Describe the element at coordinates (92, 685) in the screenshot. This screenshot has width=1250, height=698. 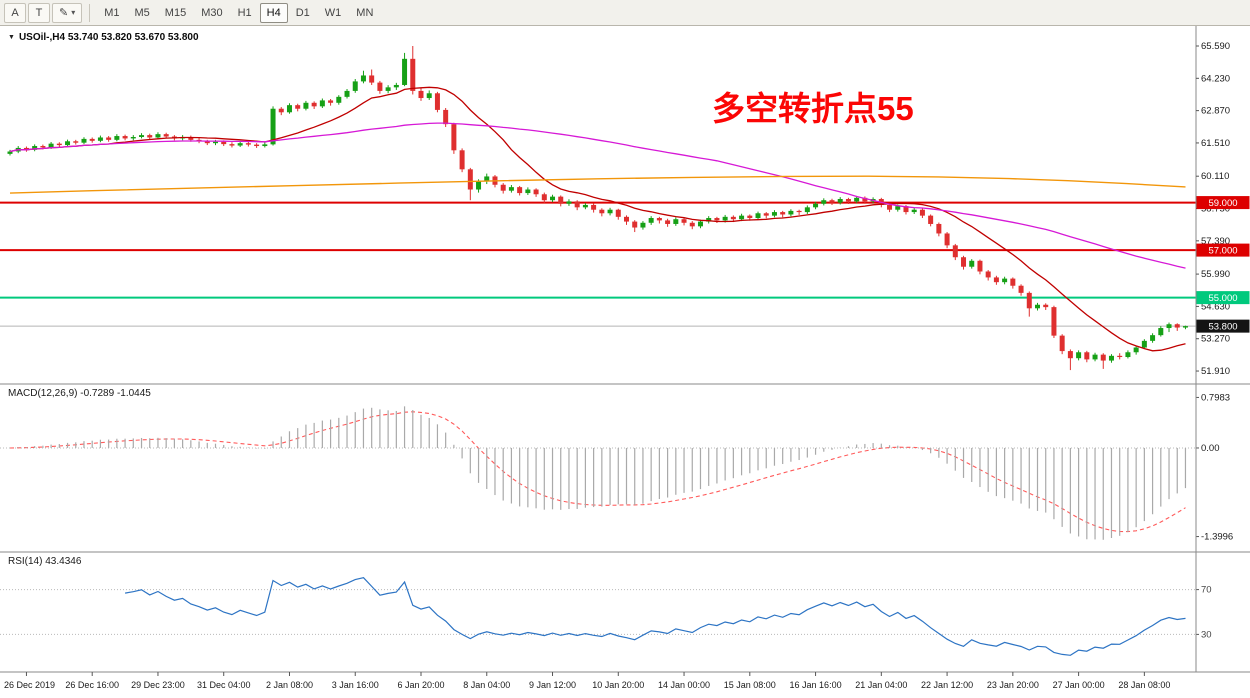
I see `time-axis-label: 26 Dec 16:00` at that location.